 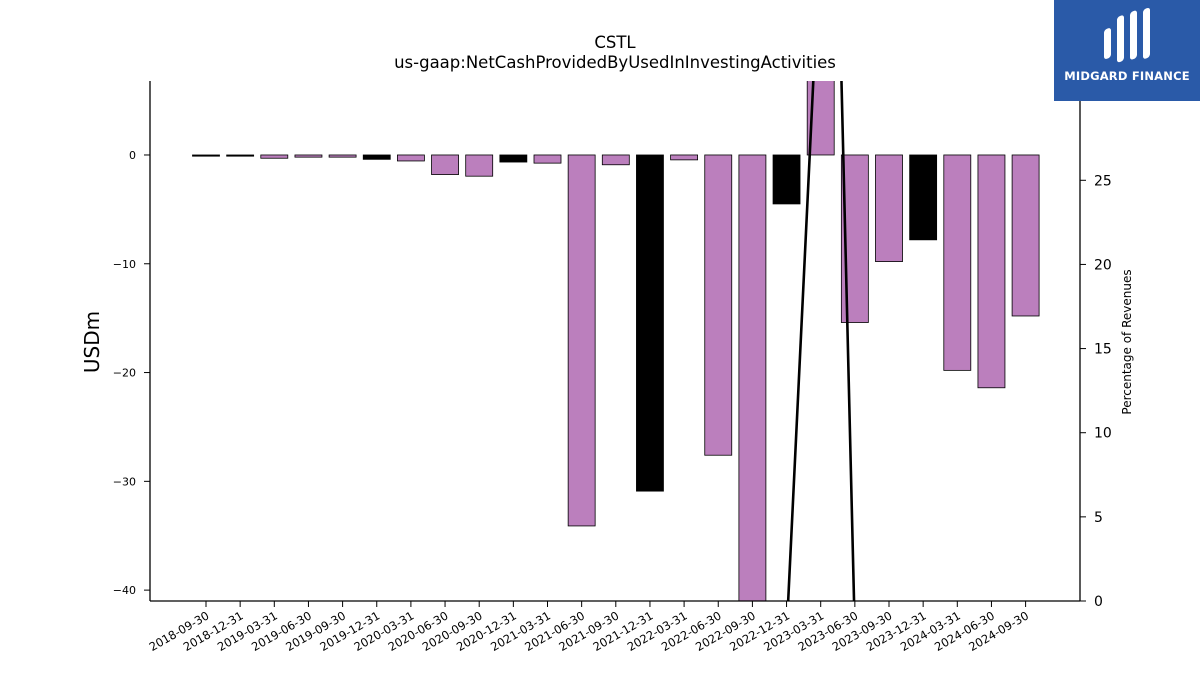 What do you see at coordinates (1103, 181) in the screenshot?
I see `y2-tick-label: 25` at bounding box center [1103, 181].